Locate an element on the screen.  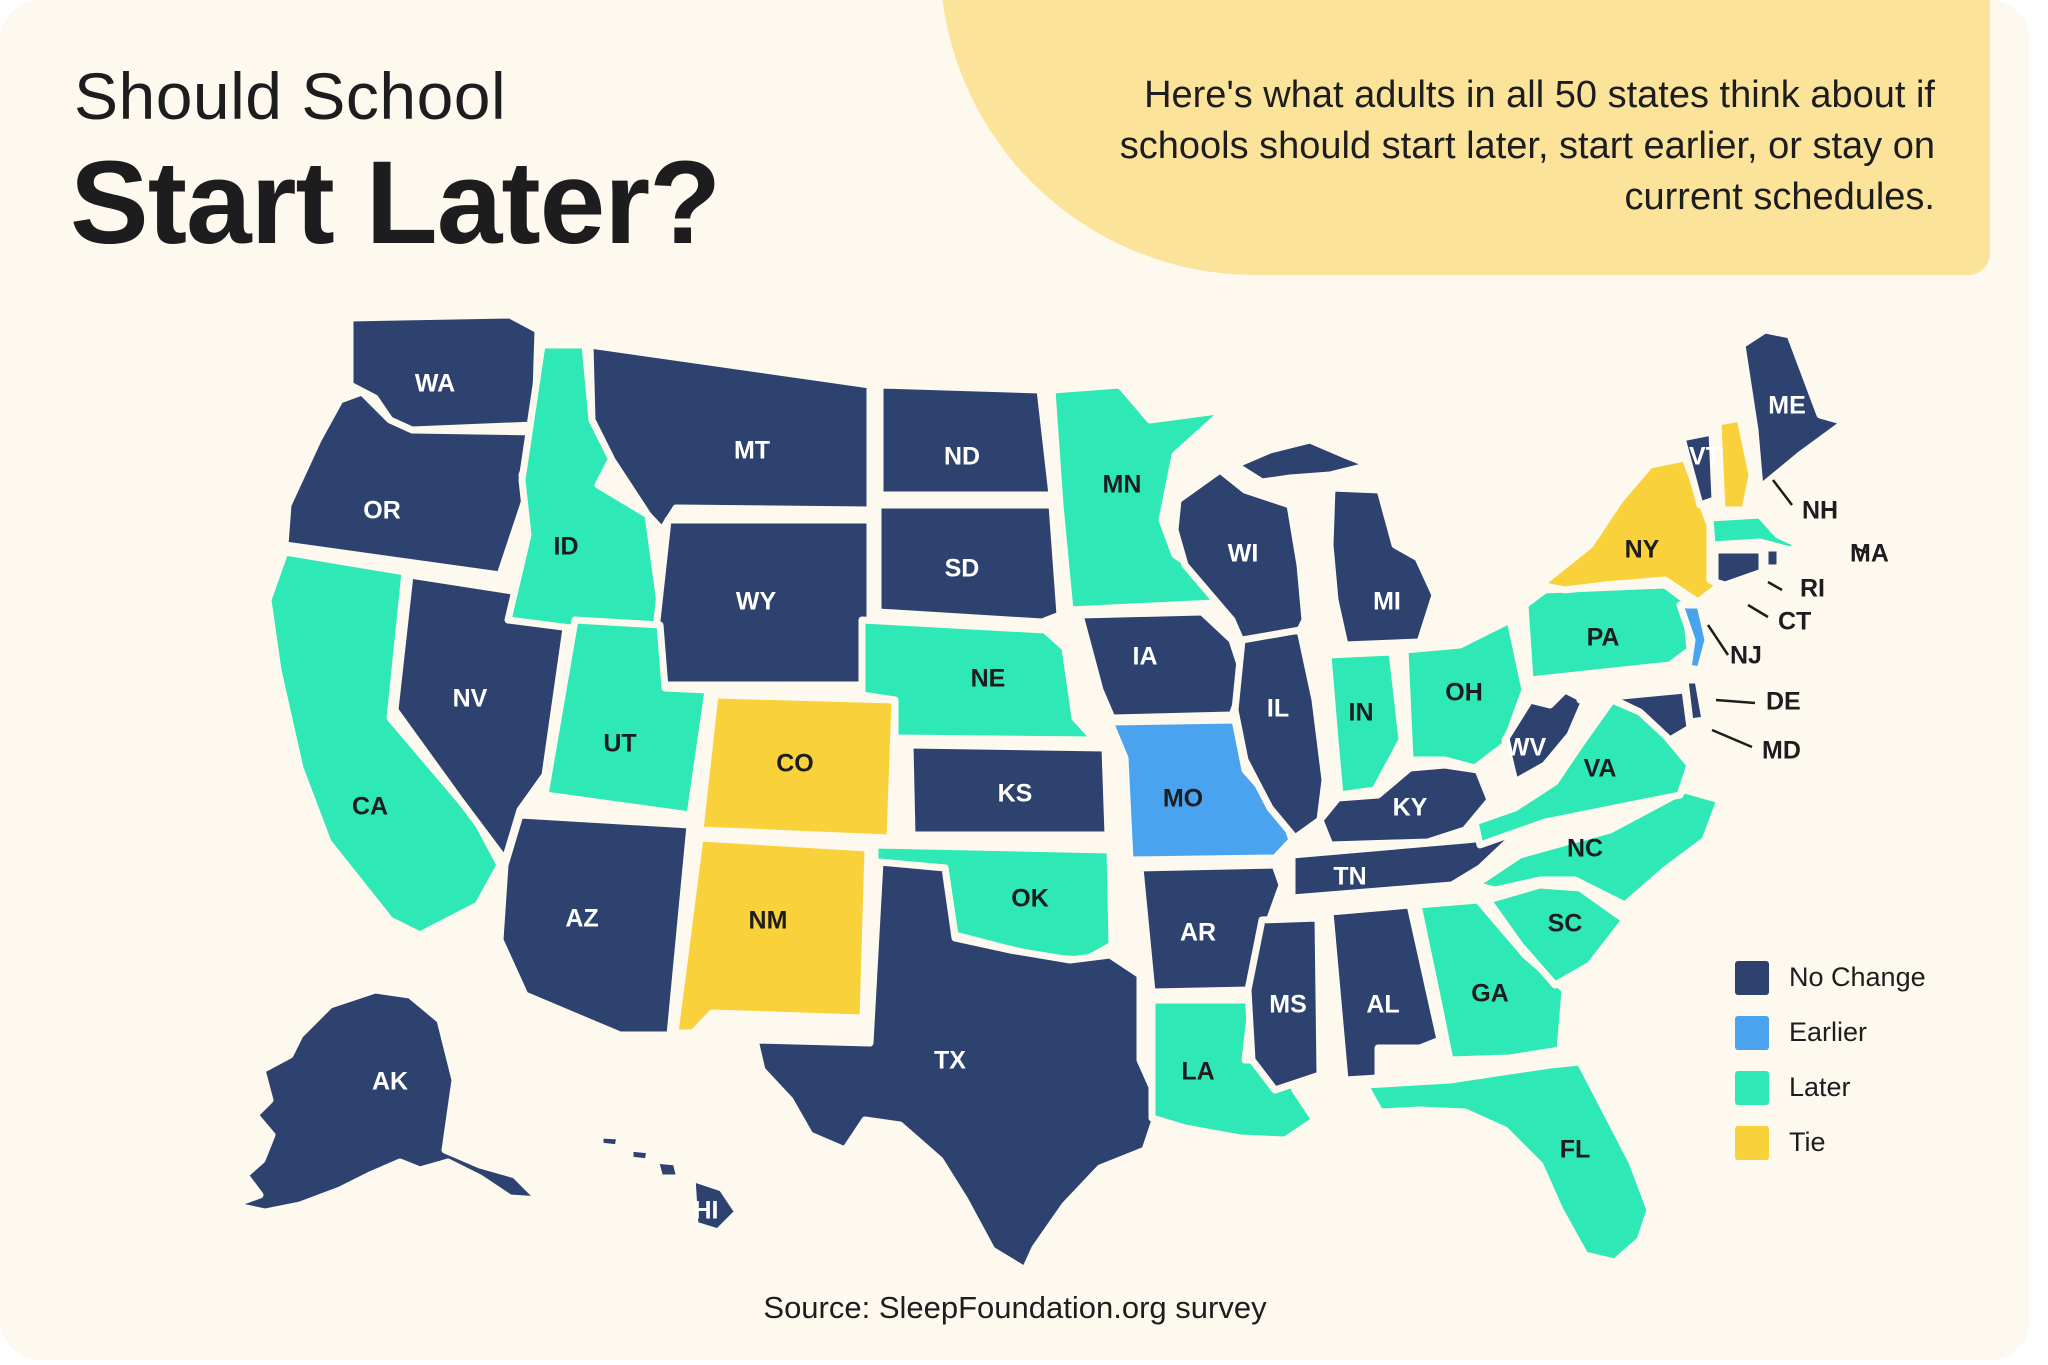
state-label-vt: VT is located at coordinates (1705, 457).